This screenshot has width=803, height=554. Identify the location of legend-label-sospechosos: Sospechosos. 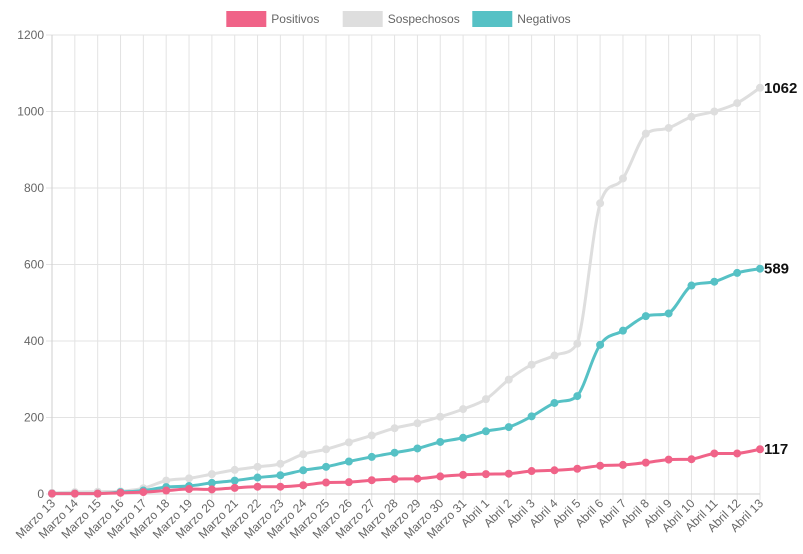
(424, 19).